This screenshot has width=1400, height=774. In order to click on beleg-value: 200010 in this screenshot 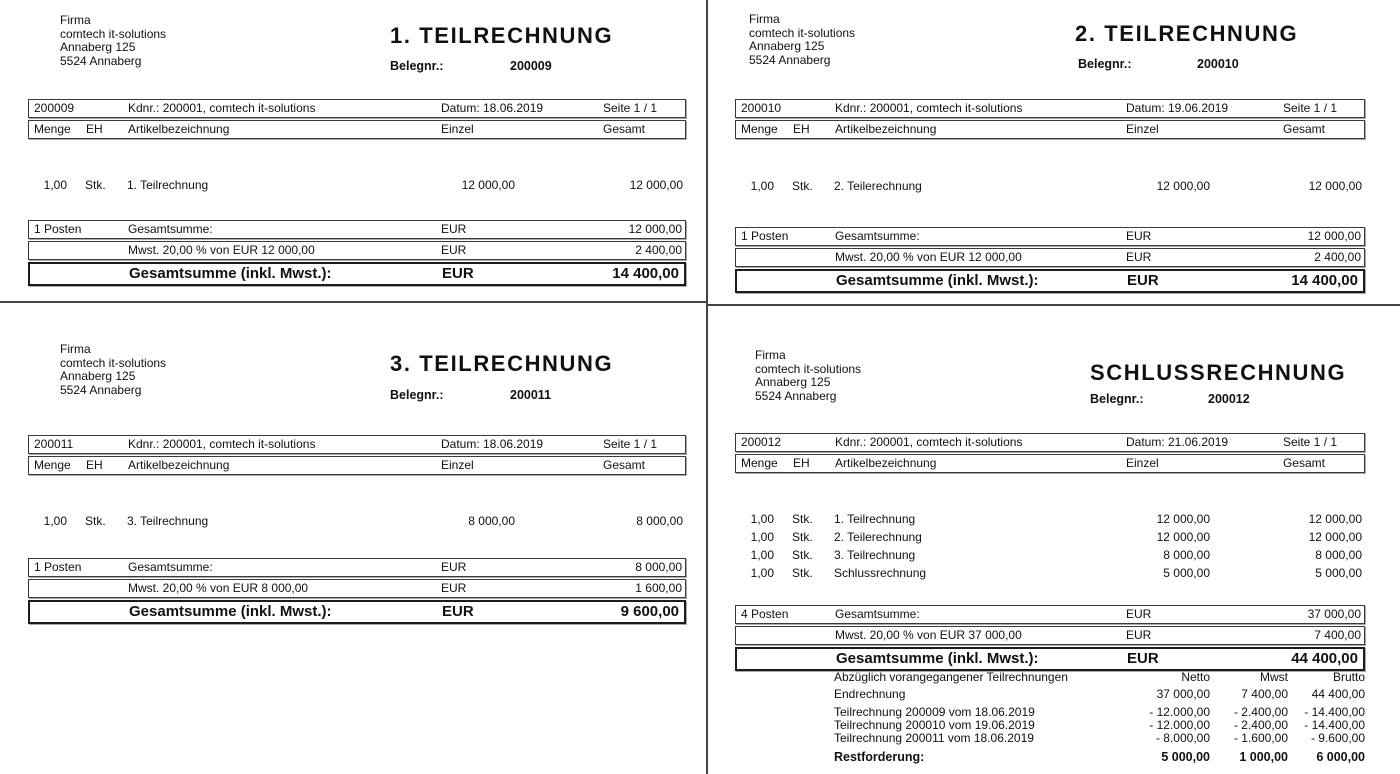, I will do `click(1218, 64)`.